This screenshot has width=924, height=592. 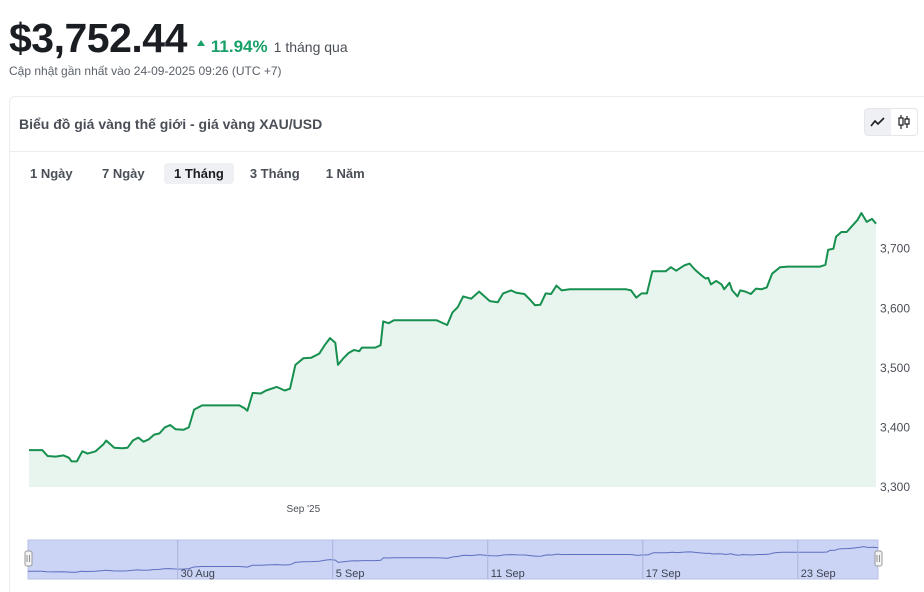 What do you see at coordinates (878, 558) in the screenshot?
I see `navigator-right-handle` at bounding box center [878, 558].